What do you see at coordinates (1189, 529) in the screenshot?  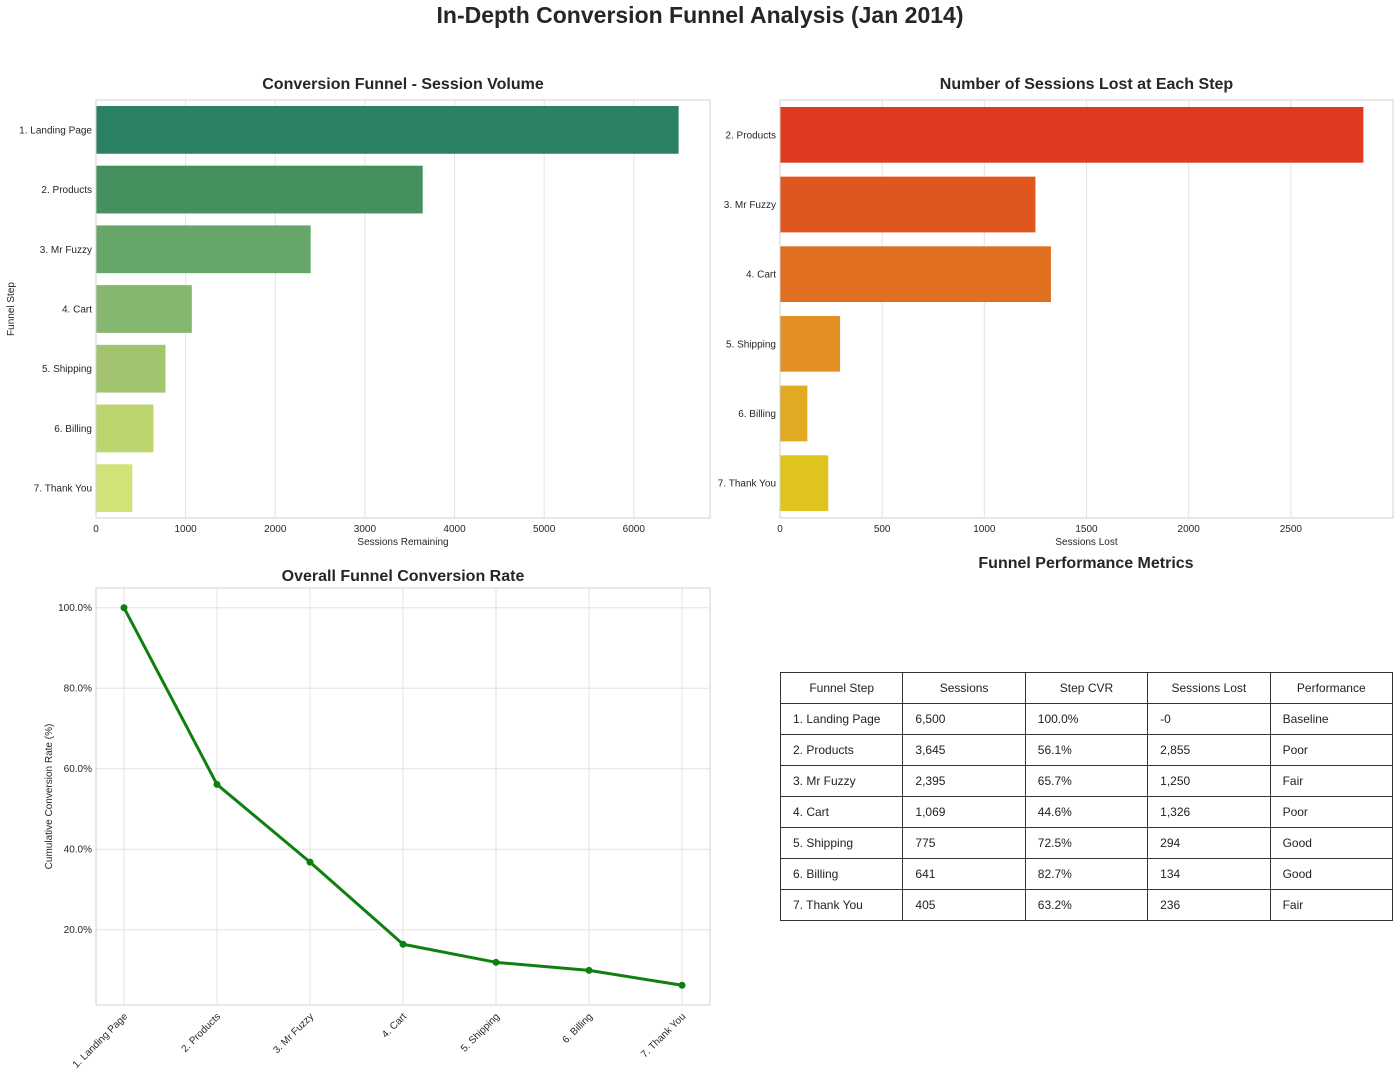 I see `sessions-lost-chart-xtick-label: 2000` at bounding box center [1189, 529].